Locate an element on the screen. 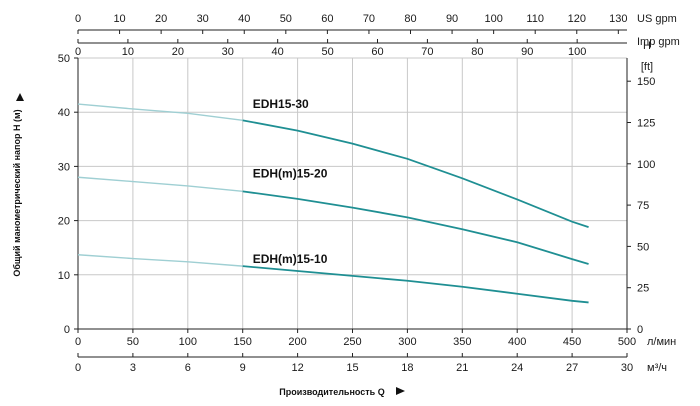 This screenshot has height=406, width=700. x-tick-label-lmin: 100 is located at coordinates (188, 342).